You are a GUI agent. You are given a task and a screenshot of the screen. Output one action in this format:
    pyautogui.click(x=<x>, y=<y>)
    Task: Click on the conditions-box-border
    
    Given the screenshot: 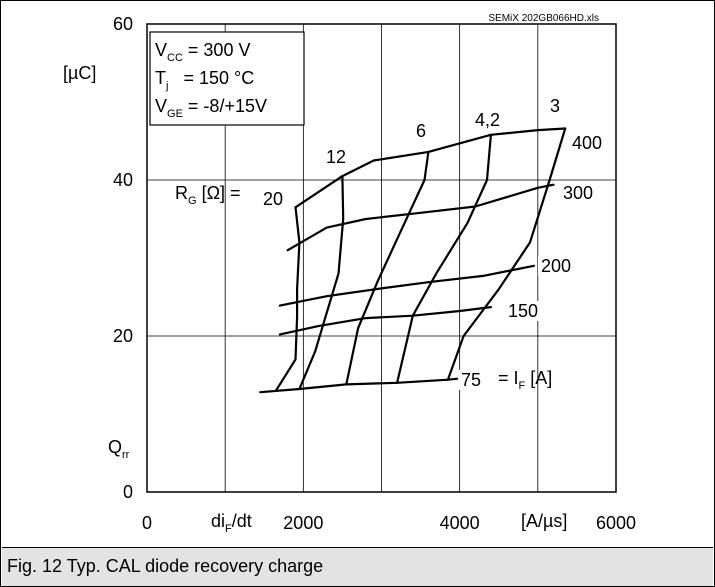 What is the action you would take?
    pyautogui.click(x=227, y=78)
    